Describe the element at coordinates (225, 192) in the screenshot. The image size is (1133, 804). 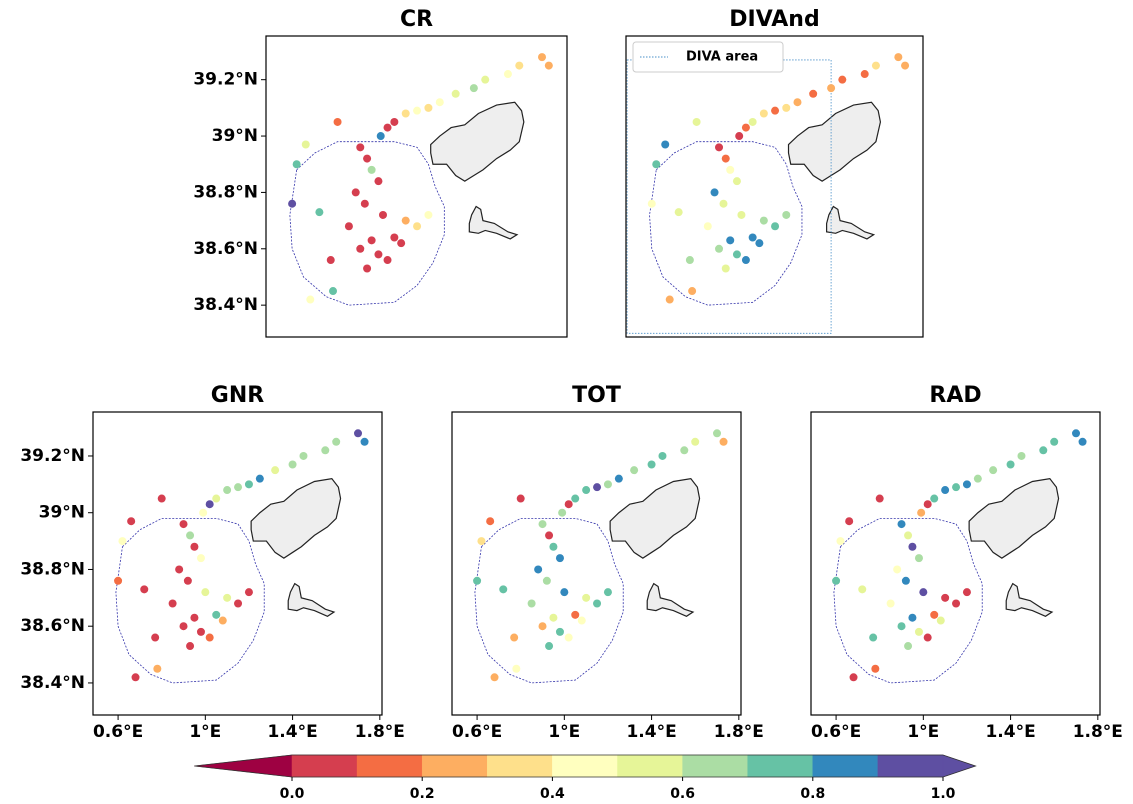
I see `y-tick-label: 38.8°N` at that location.